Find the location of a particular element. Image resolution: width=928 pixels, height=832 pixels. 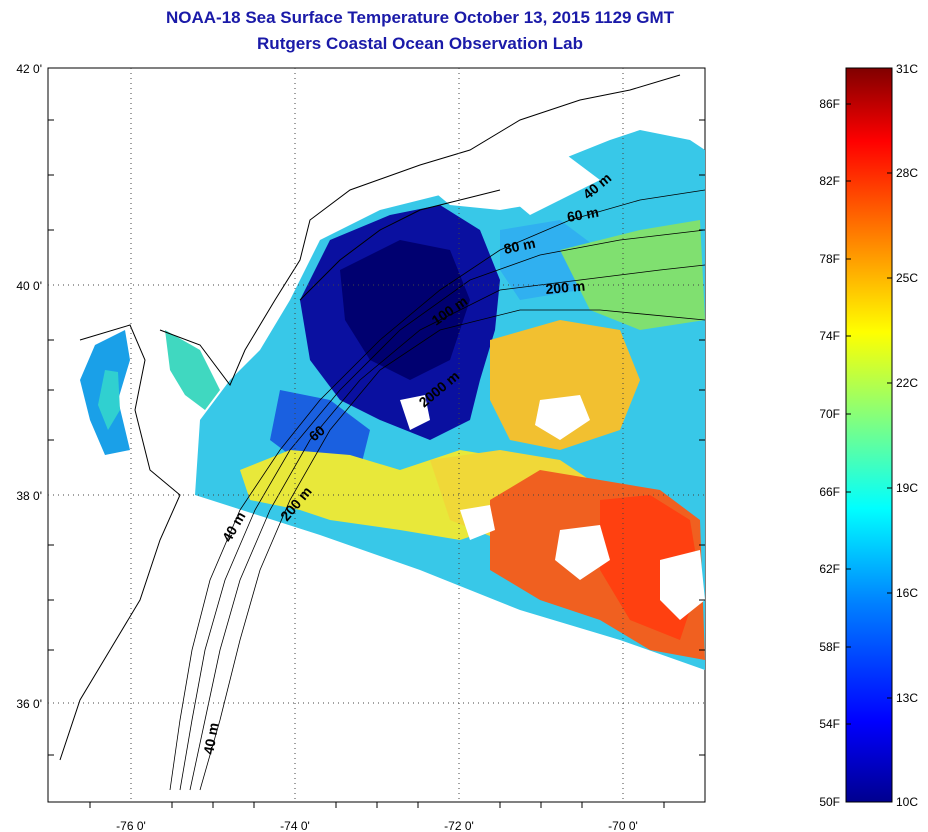

depth-label: 80 m is located at coordinates (519, 246).